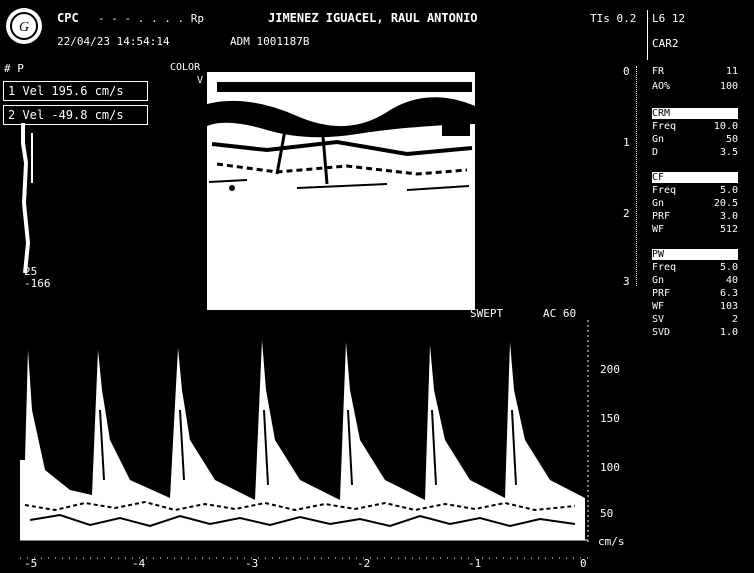 This screenshot has width=754, height=573. What do you see at coordinates (695, 306) in the screenshot?
I see `pw-wf: WF 103` at bounding box center [695, 306].